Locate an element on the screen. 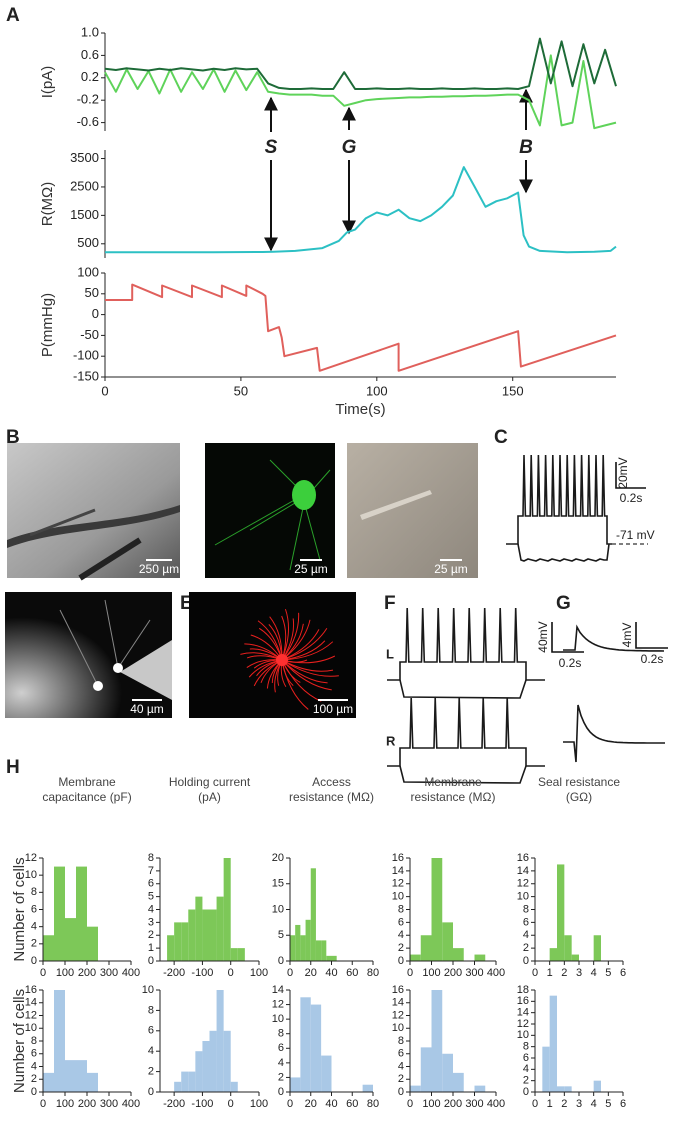 The image size is (674, 1131). x-tick-label: 50 is located at coordinates (241, 390).